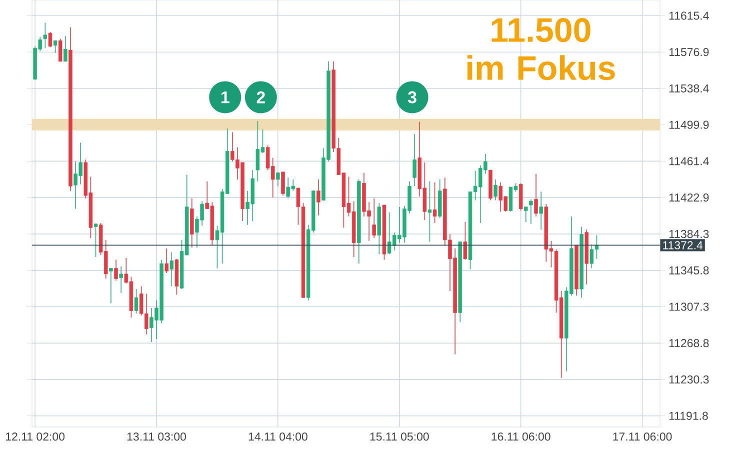 This screenshot has width=733, height=449. I want to click on ref-line-label: 11372.4, so click(683, 245).